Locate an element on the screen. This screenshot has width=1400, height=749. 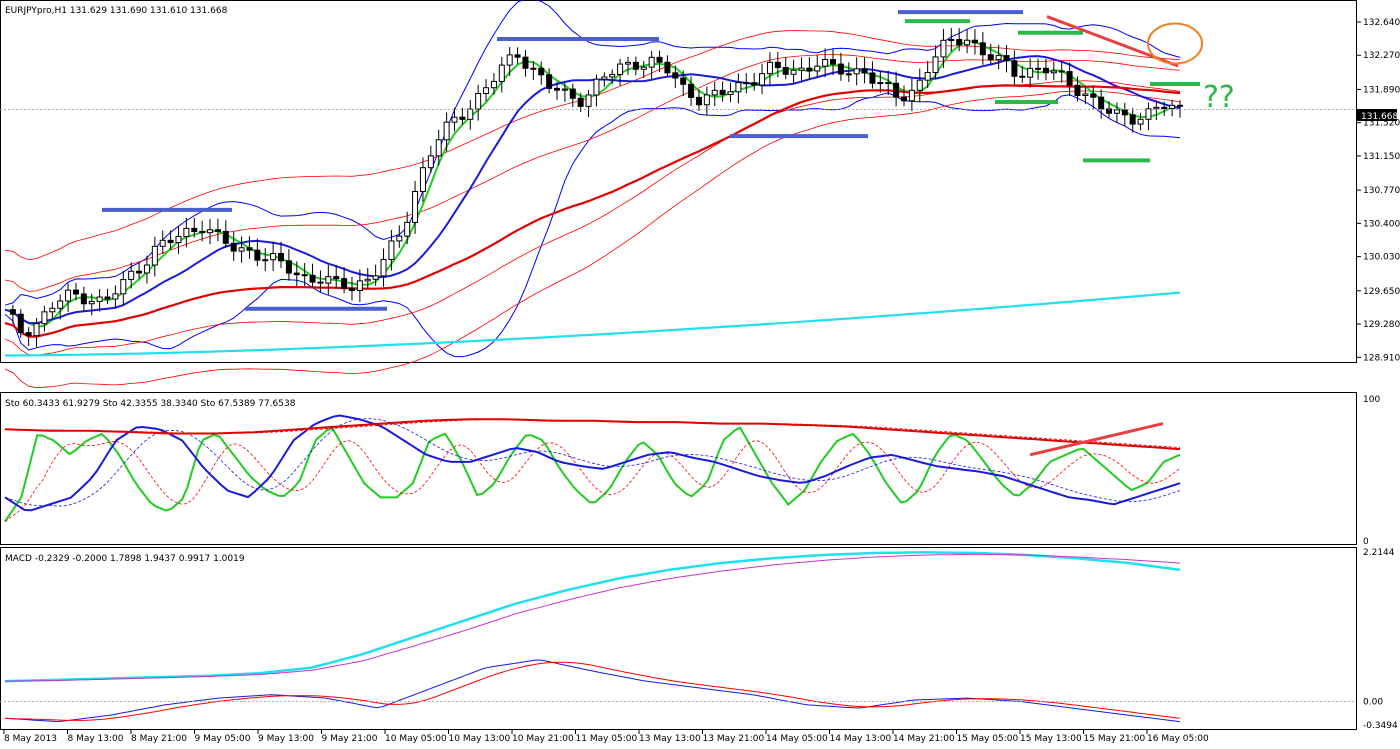
x-axis-tick-label: 15 May 05:00 is located at coordinates (988, 739).